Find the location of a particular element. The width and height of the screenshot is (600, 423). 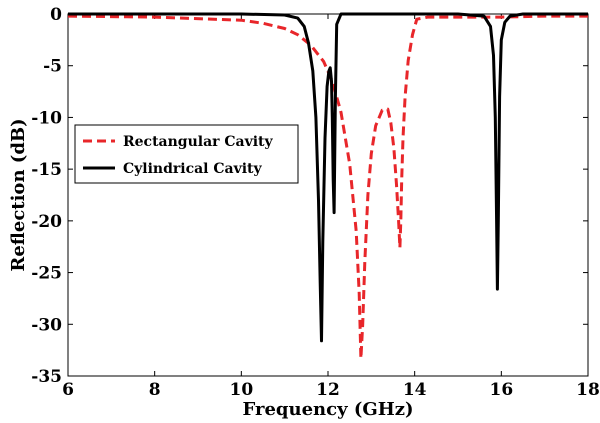

x-tick-label: 8 is located at coordinates (155, 390).